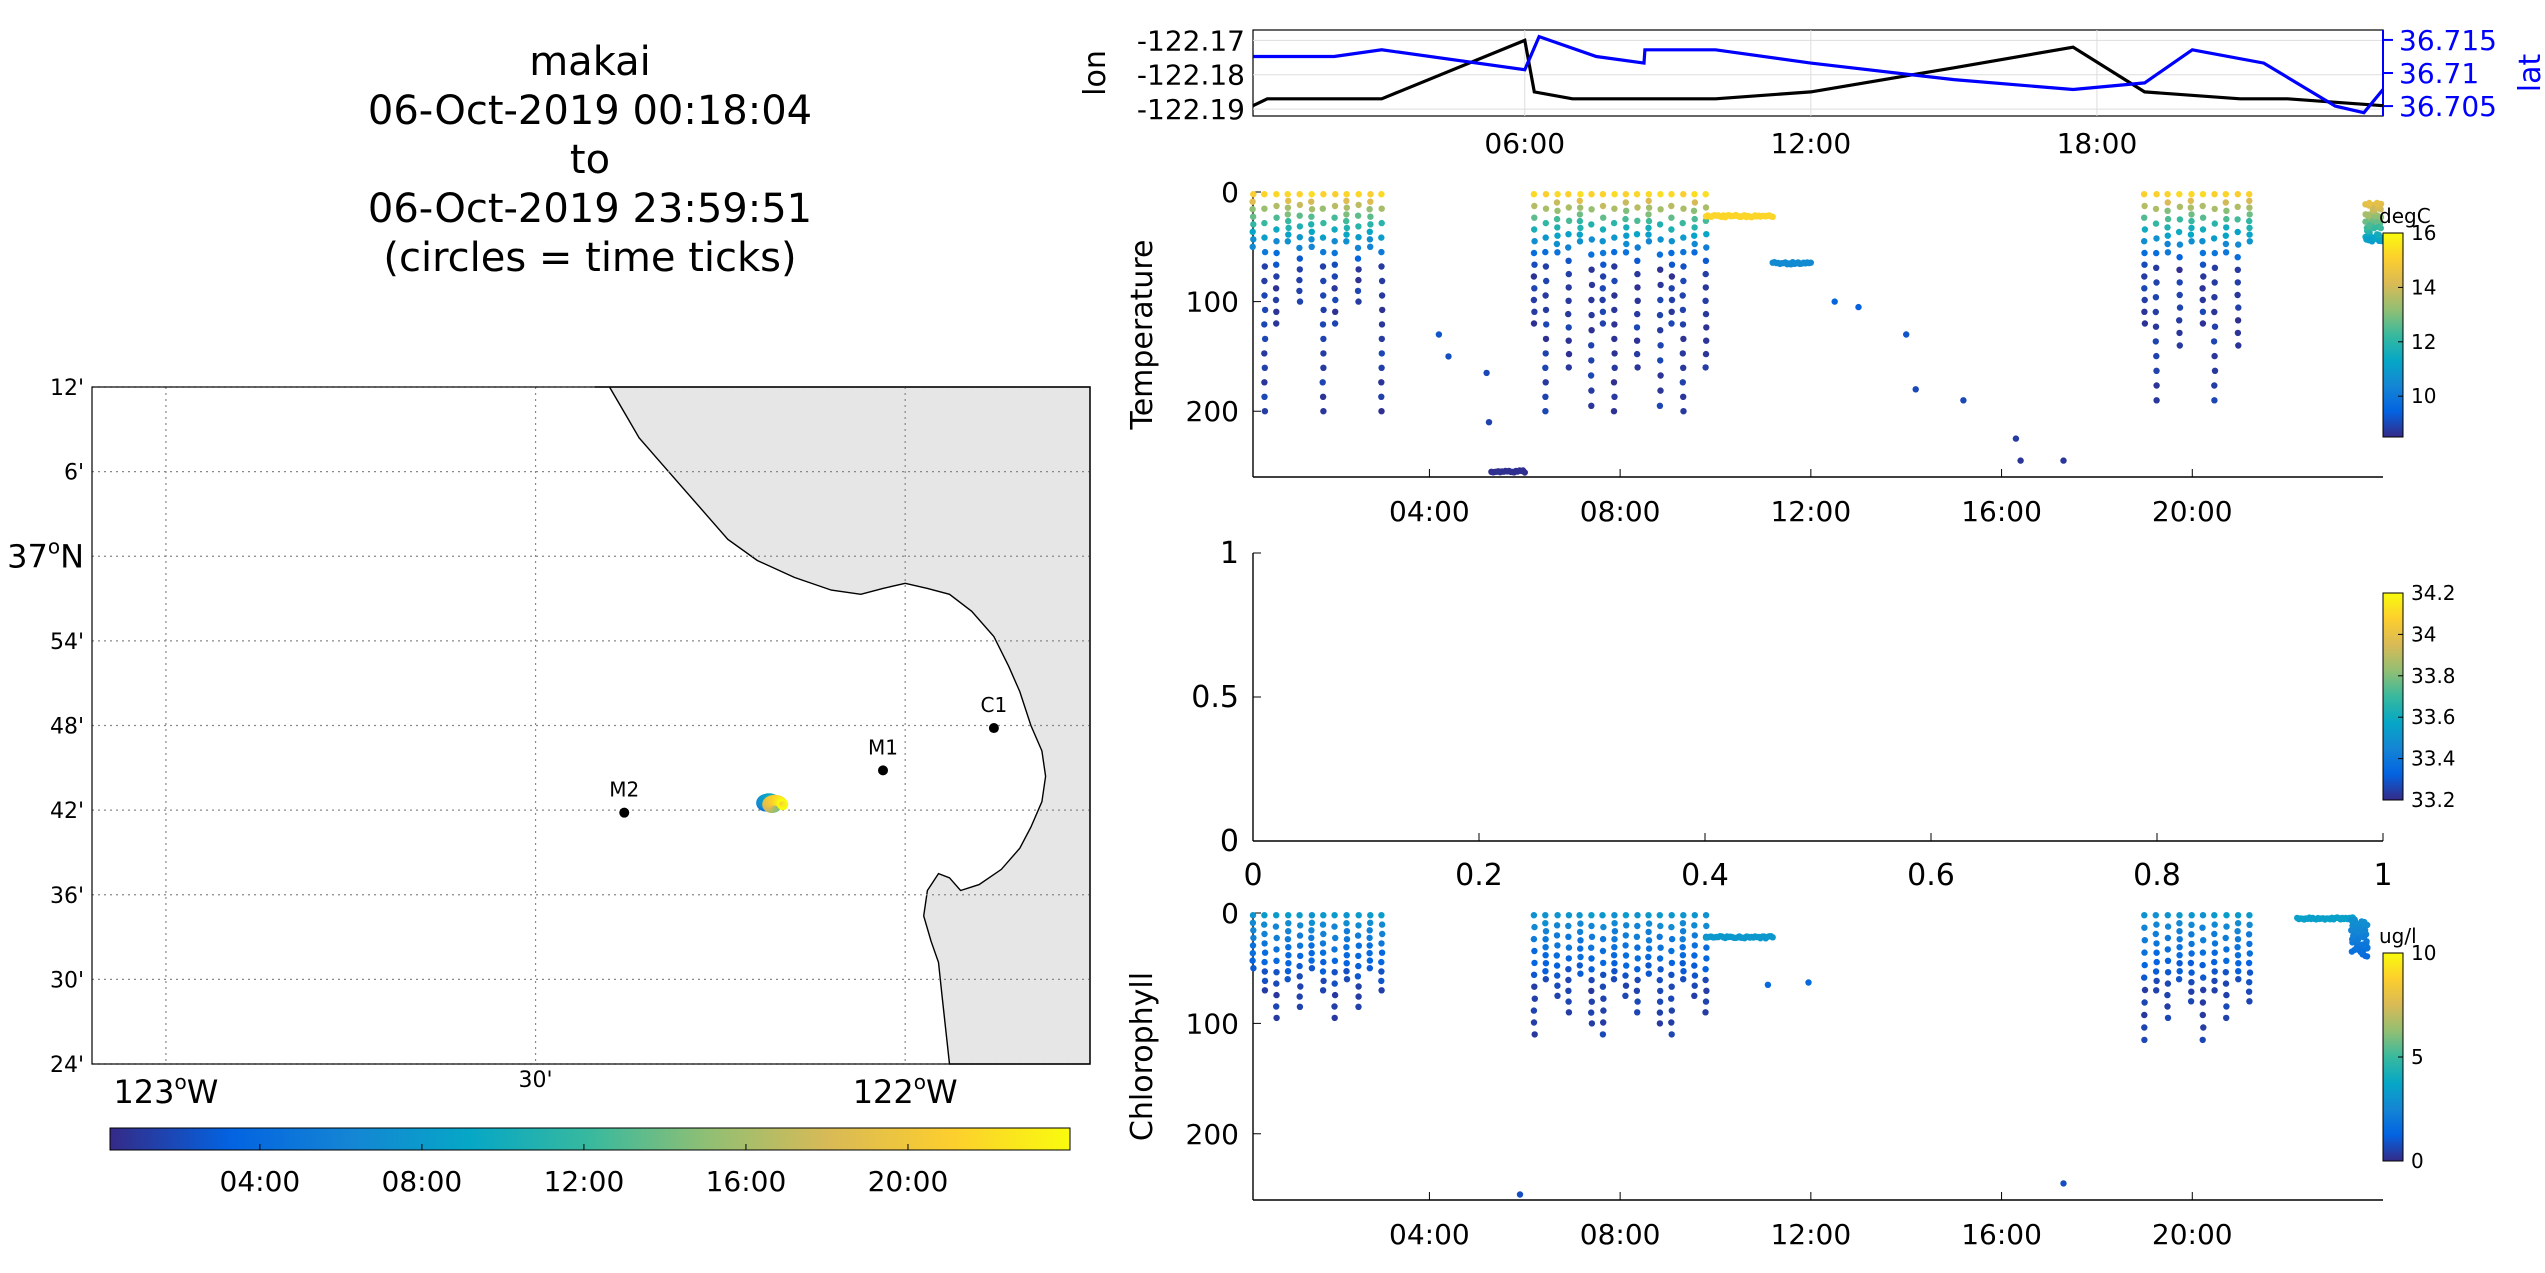 Image resolution: width=2545 pixels, height=1273 pixels. Describe the element at coordinates (1191, 75) in the screenshot. I see `position-lon-tick-label-1: -122.18` at that location.